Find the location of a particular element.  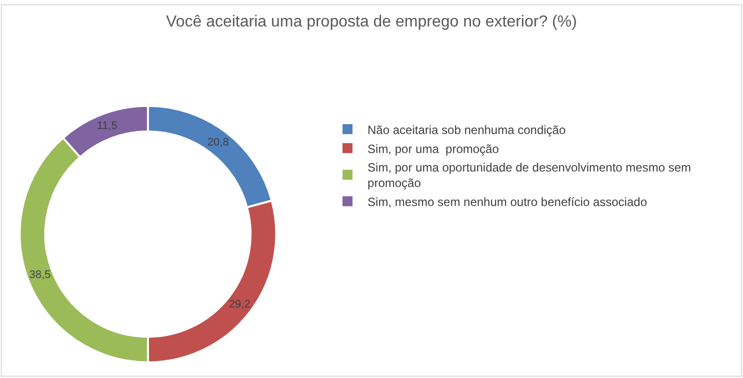

legend-label: Sim, por uma oportunidade de desenvolvimento mesmo sem promoção is located at coordinates (530, 175).